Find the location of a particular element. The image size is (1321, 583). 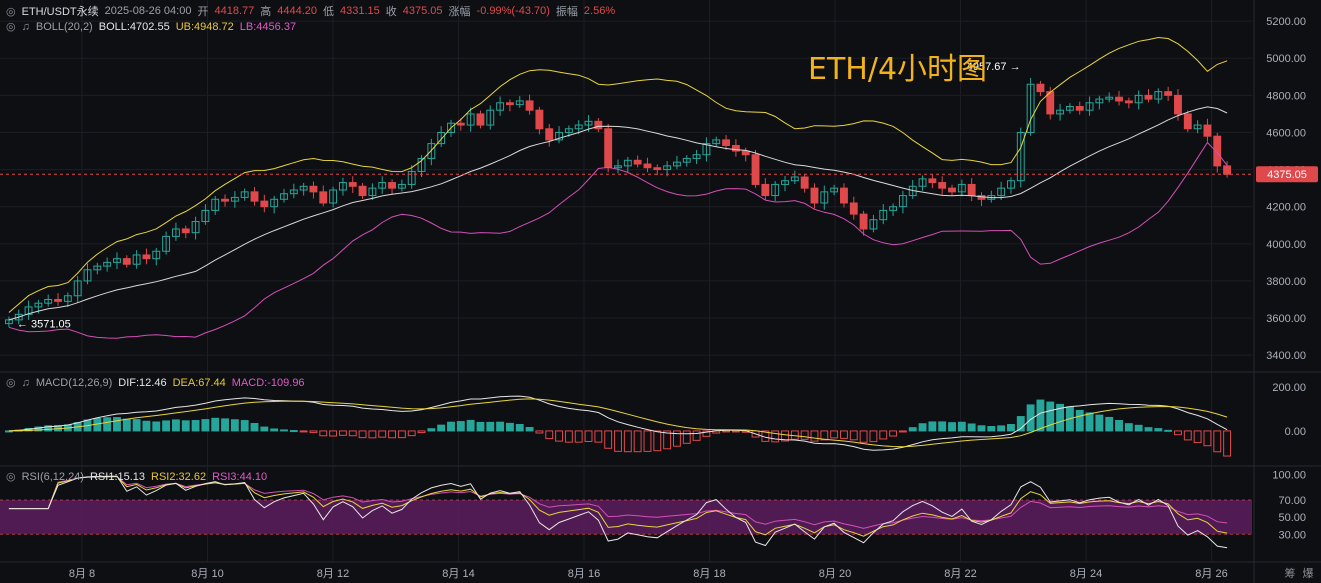

change-value: -0.99%(-43.70) is located at coordinates (513, 11).